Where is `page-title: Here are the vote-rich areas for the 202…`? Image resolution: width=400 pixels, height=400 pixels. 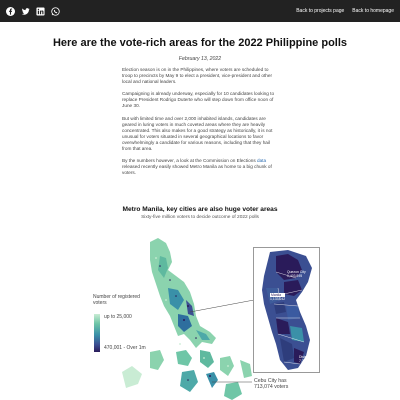
page-title: Here are the vote-rich areas for the 202… is located at coordinates (200, 43).